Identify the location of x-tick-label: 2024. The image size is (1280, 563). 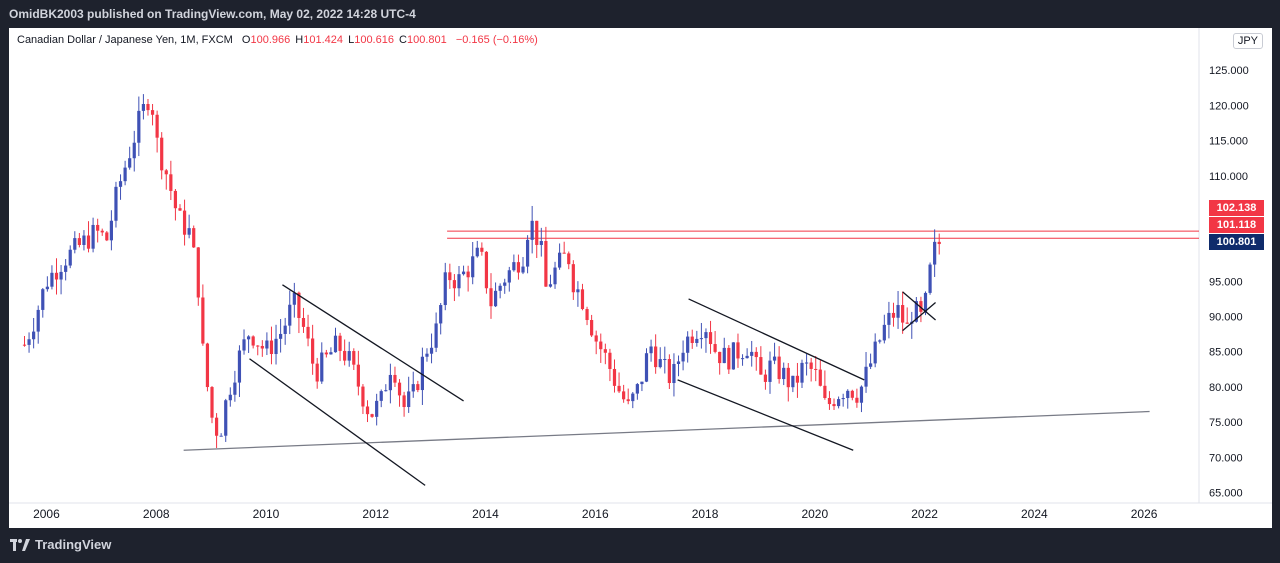
(1034, 514).